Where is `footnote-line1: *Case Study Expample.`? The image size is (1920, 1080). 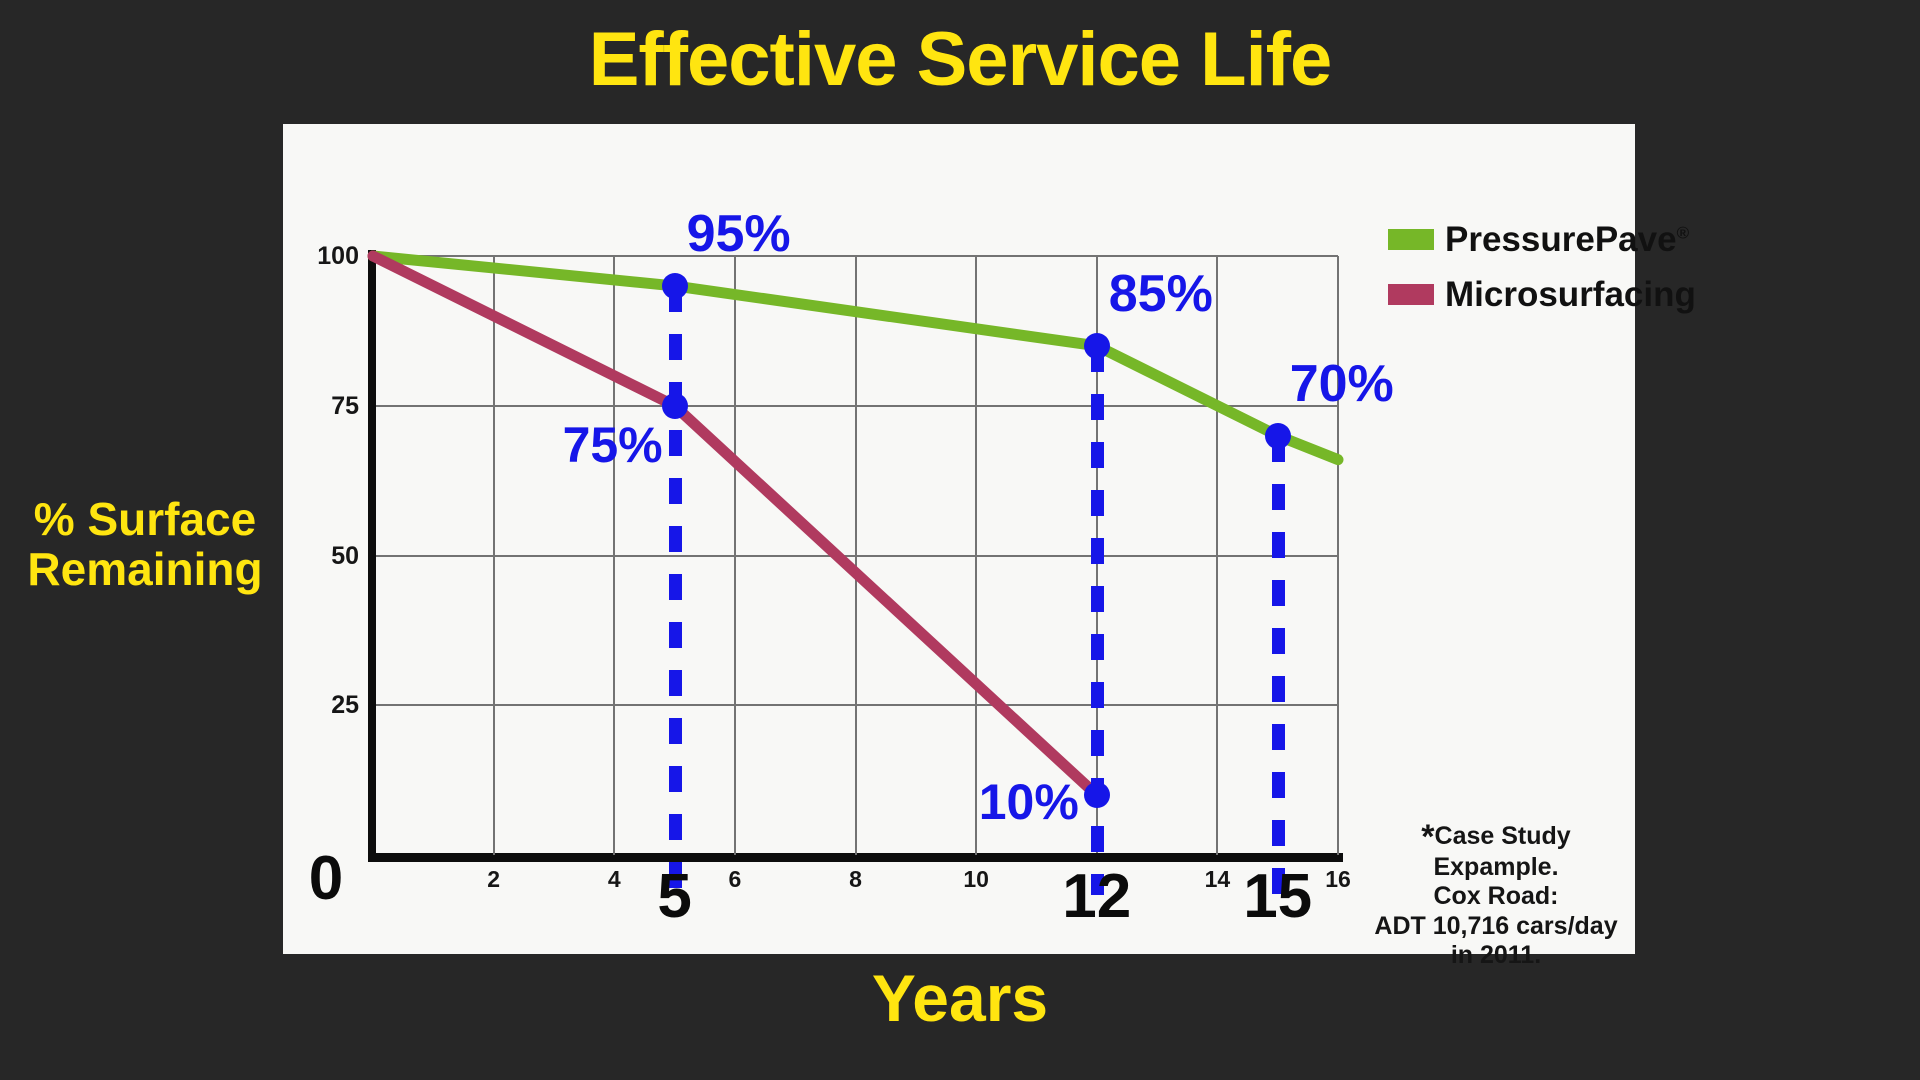
footnote-line1: *Case Study Expample. is located at coordinates (1496, 849).